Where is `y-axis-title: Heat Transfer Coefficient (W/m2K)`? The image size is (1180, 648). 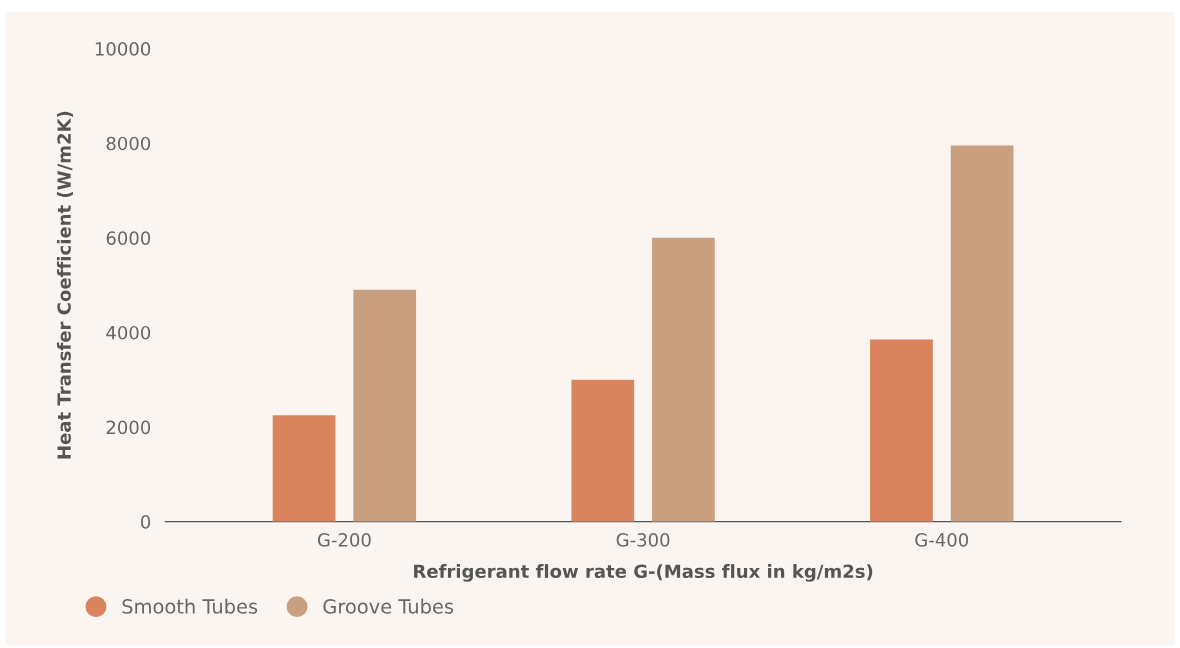 y-axis-title: Heat Transfer Coefficient (W/m2K) is located at coordinates (65, 285).